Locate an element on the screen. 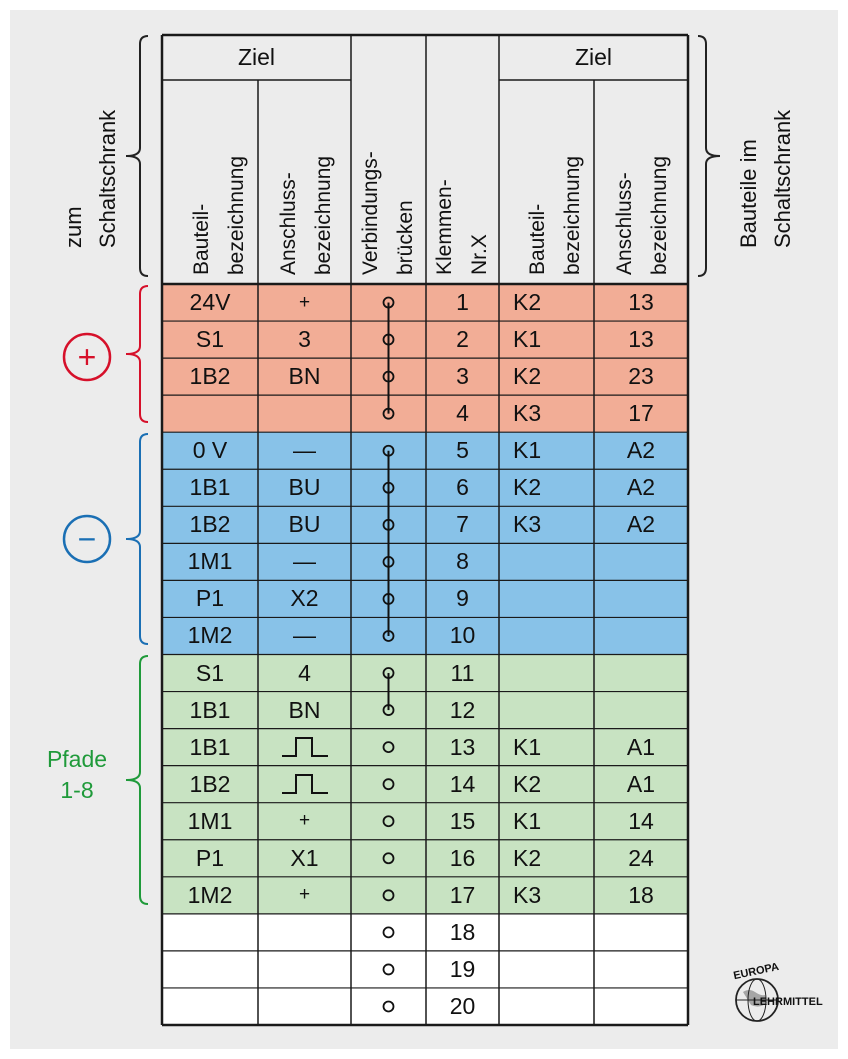 The image size is (848, 1059). pfade-label: Pfade 1-8 is located at coordinates (77, 775).